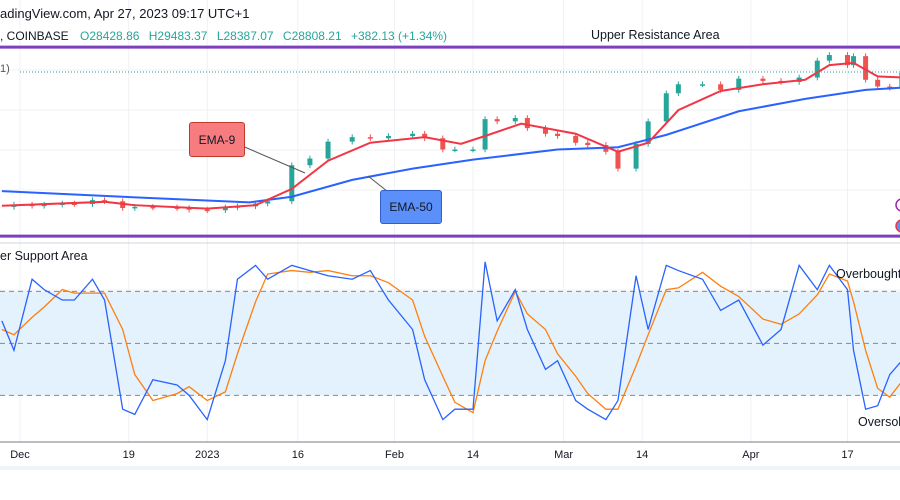 This screenshot has width=900, height=500. Describe the element at coordinates (34, 36) in the screenshot. I see `symbol-label: , COINBASE` at that location.